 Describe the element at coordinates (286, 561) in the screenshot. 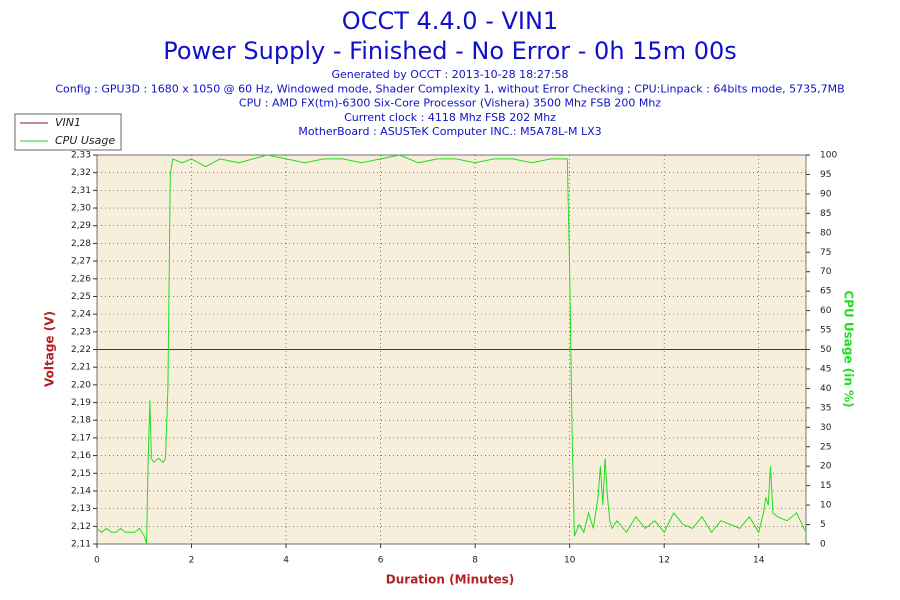

I see `x-tick-label: 4` at that location.